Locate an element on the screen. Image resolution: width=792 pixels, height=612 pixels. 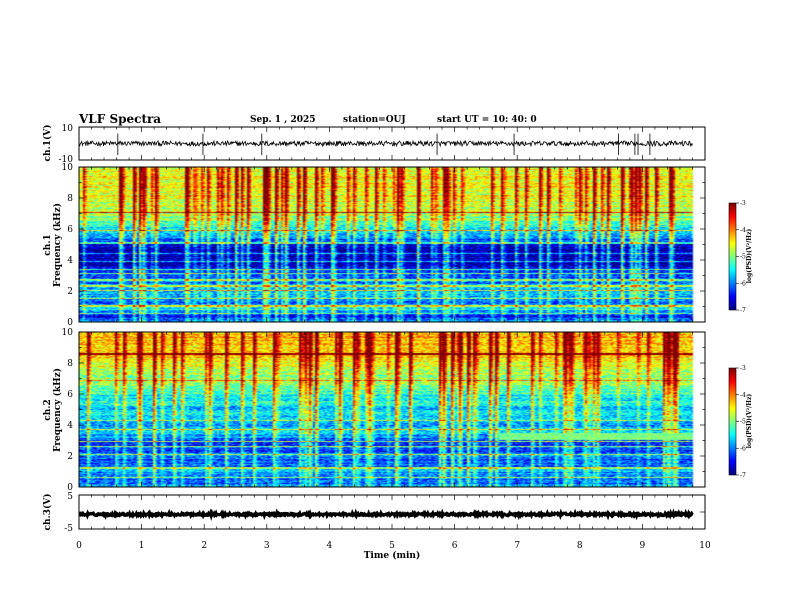
ch1-spectrogram-ytick-2: 6 is located at coordinates (70, 230).